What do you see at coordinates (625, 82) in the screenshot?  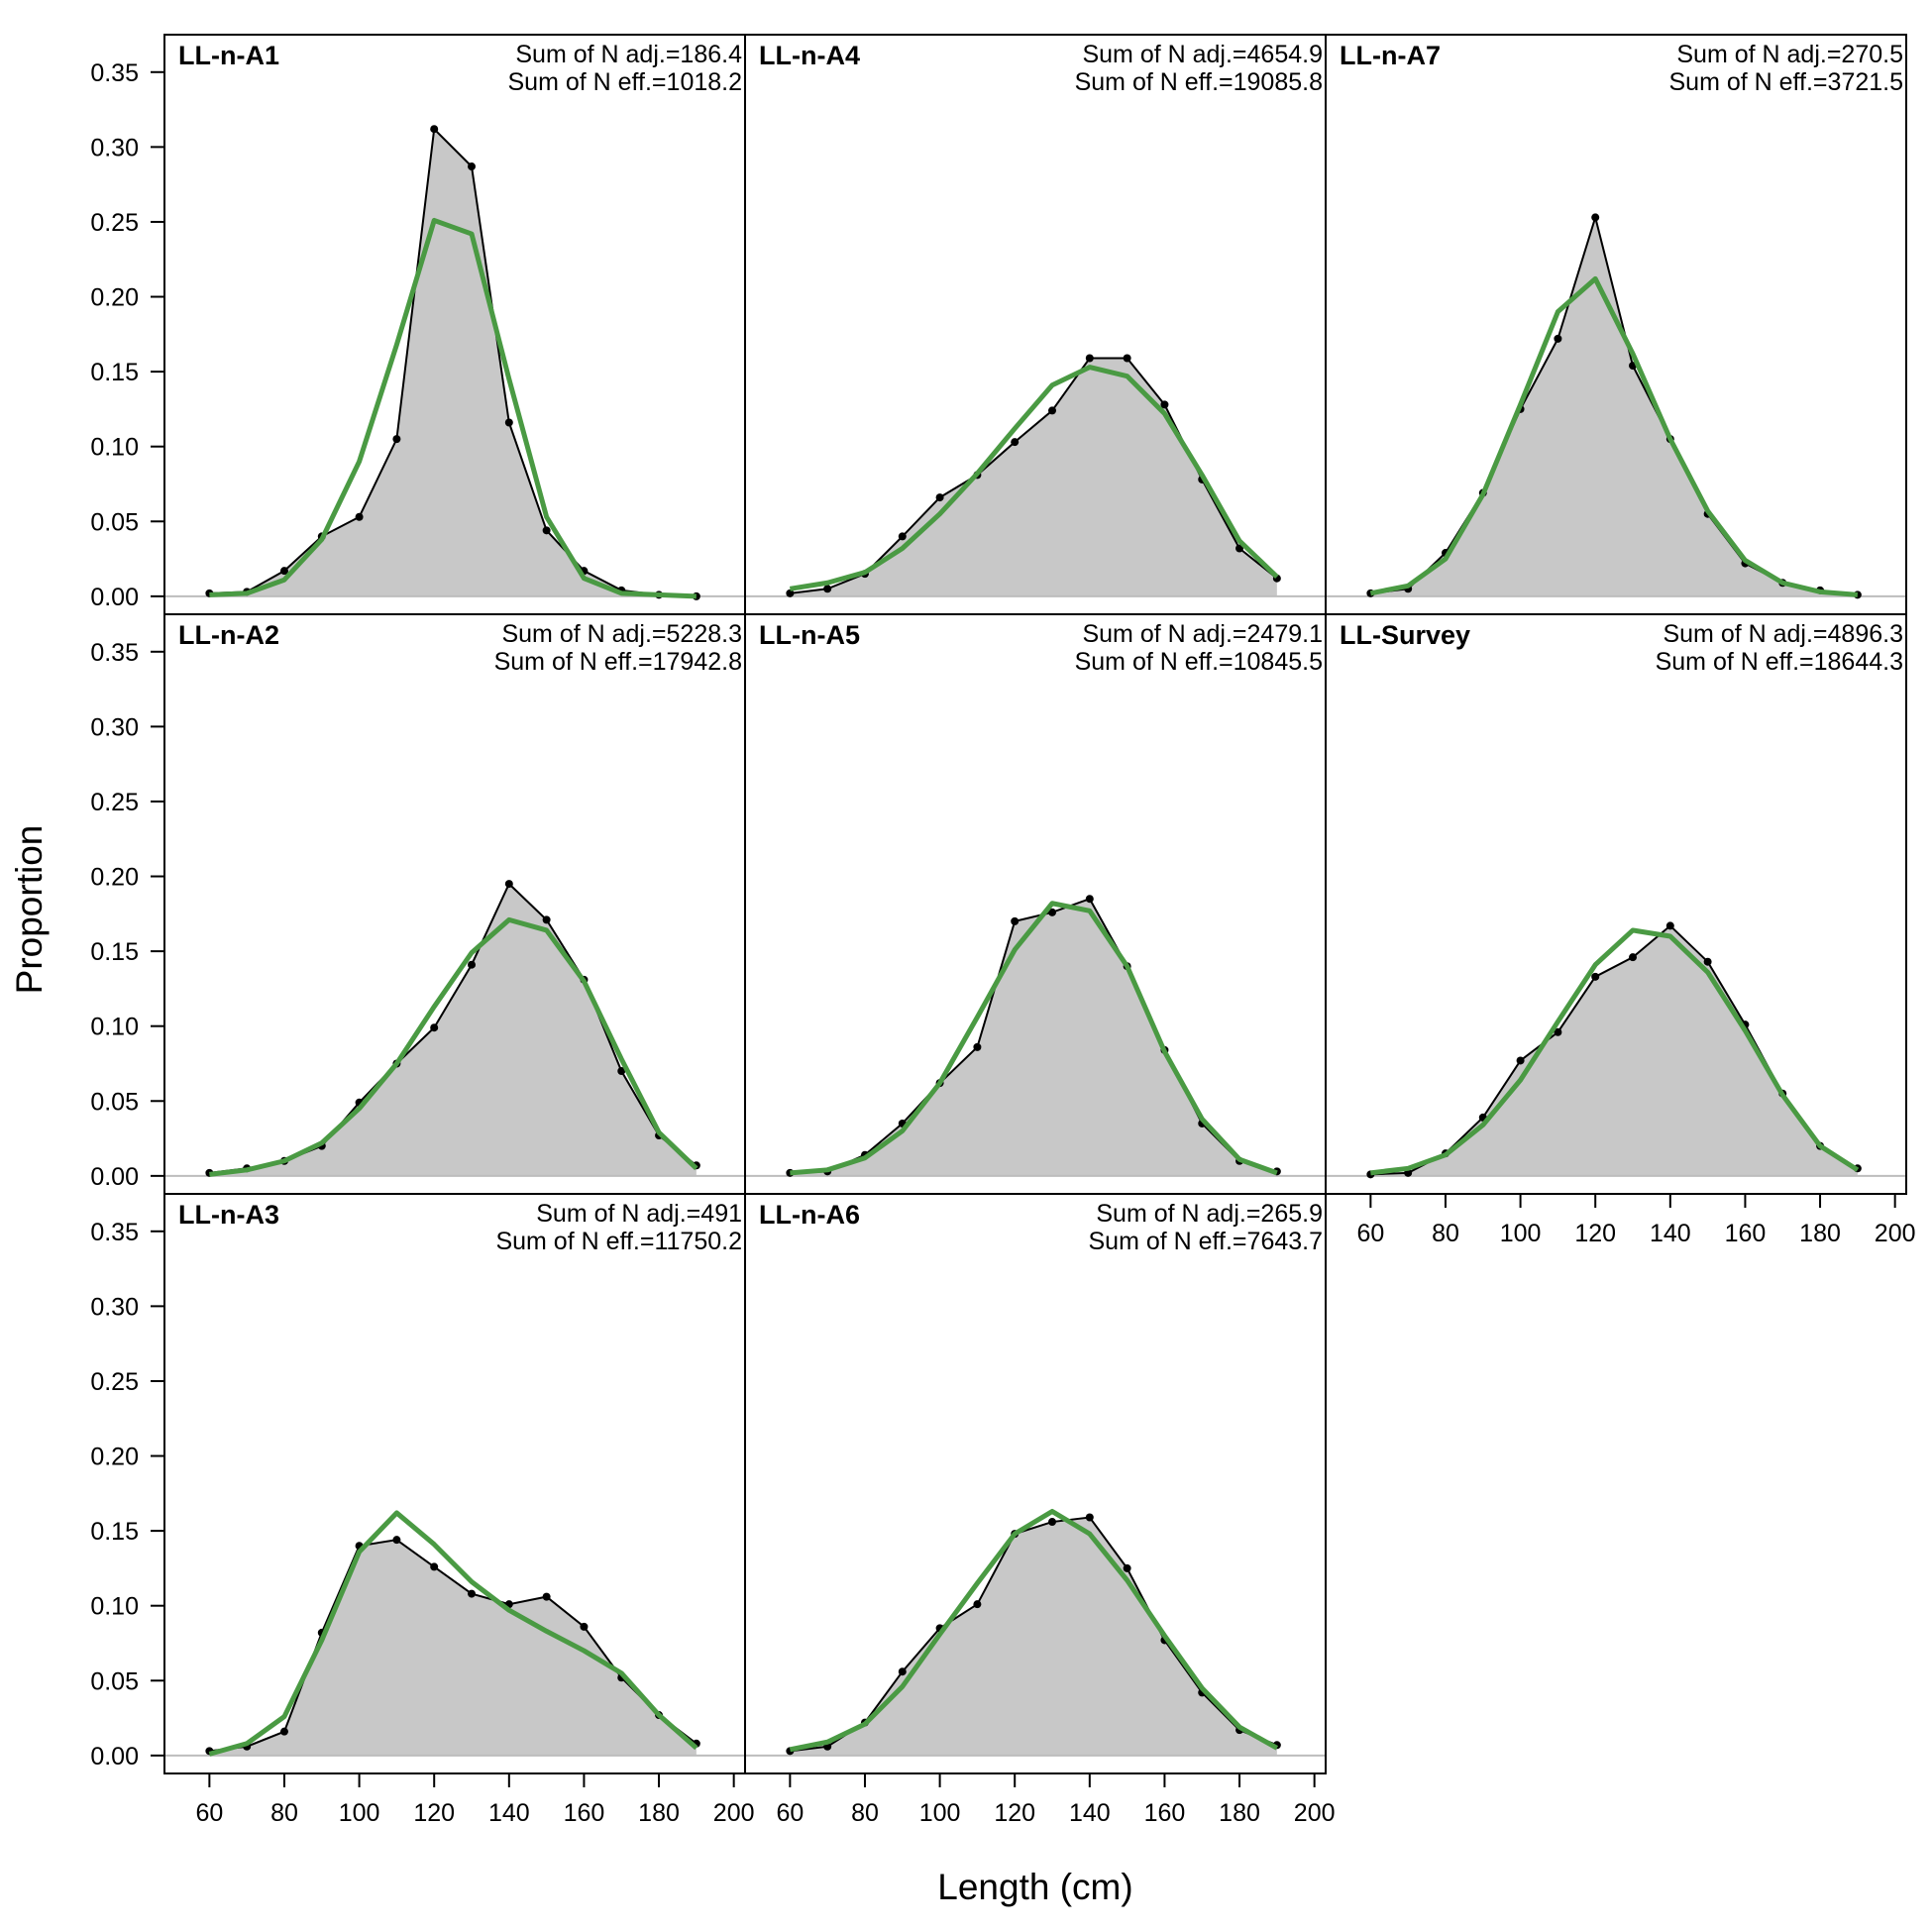 I see `sum-n-eff-label: Sum of N eff.=1018.2` at bounding box center [625, 82].